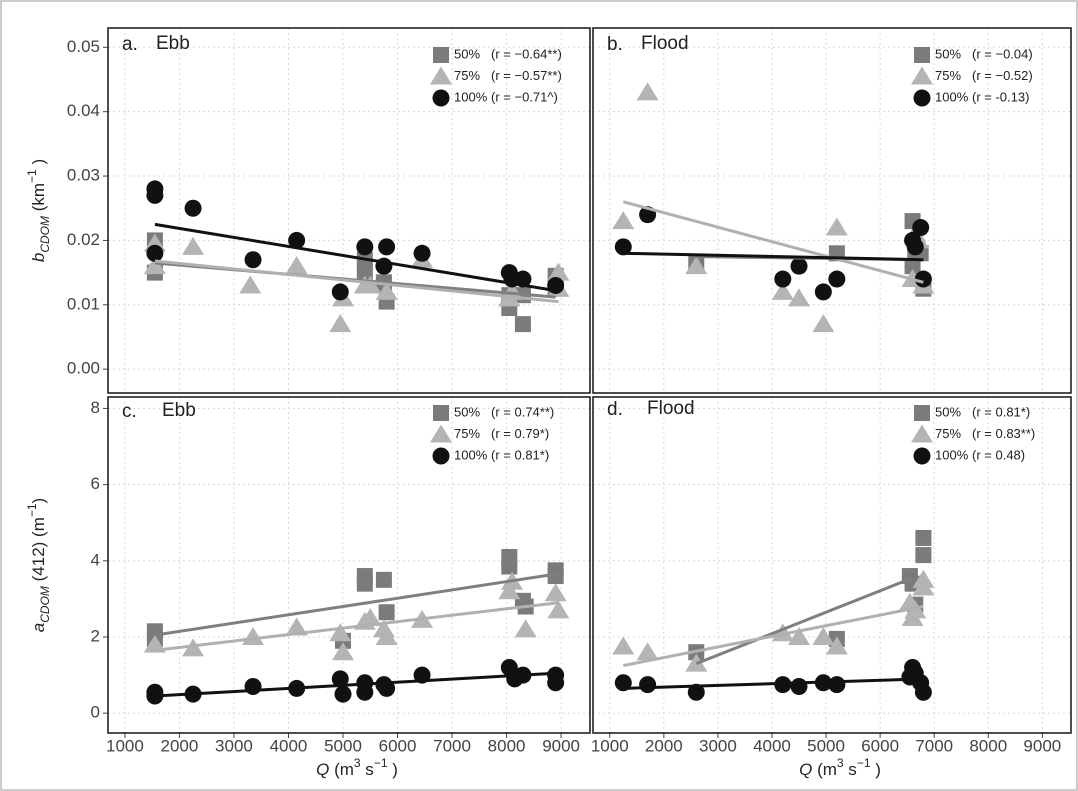 This screenshot has width=1078, height=791. I want to click on y-axis-label-part: CDOM, so click(45, 604).